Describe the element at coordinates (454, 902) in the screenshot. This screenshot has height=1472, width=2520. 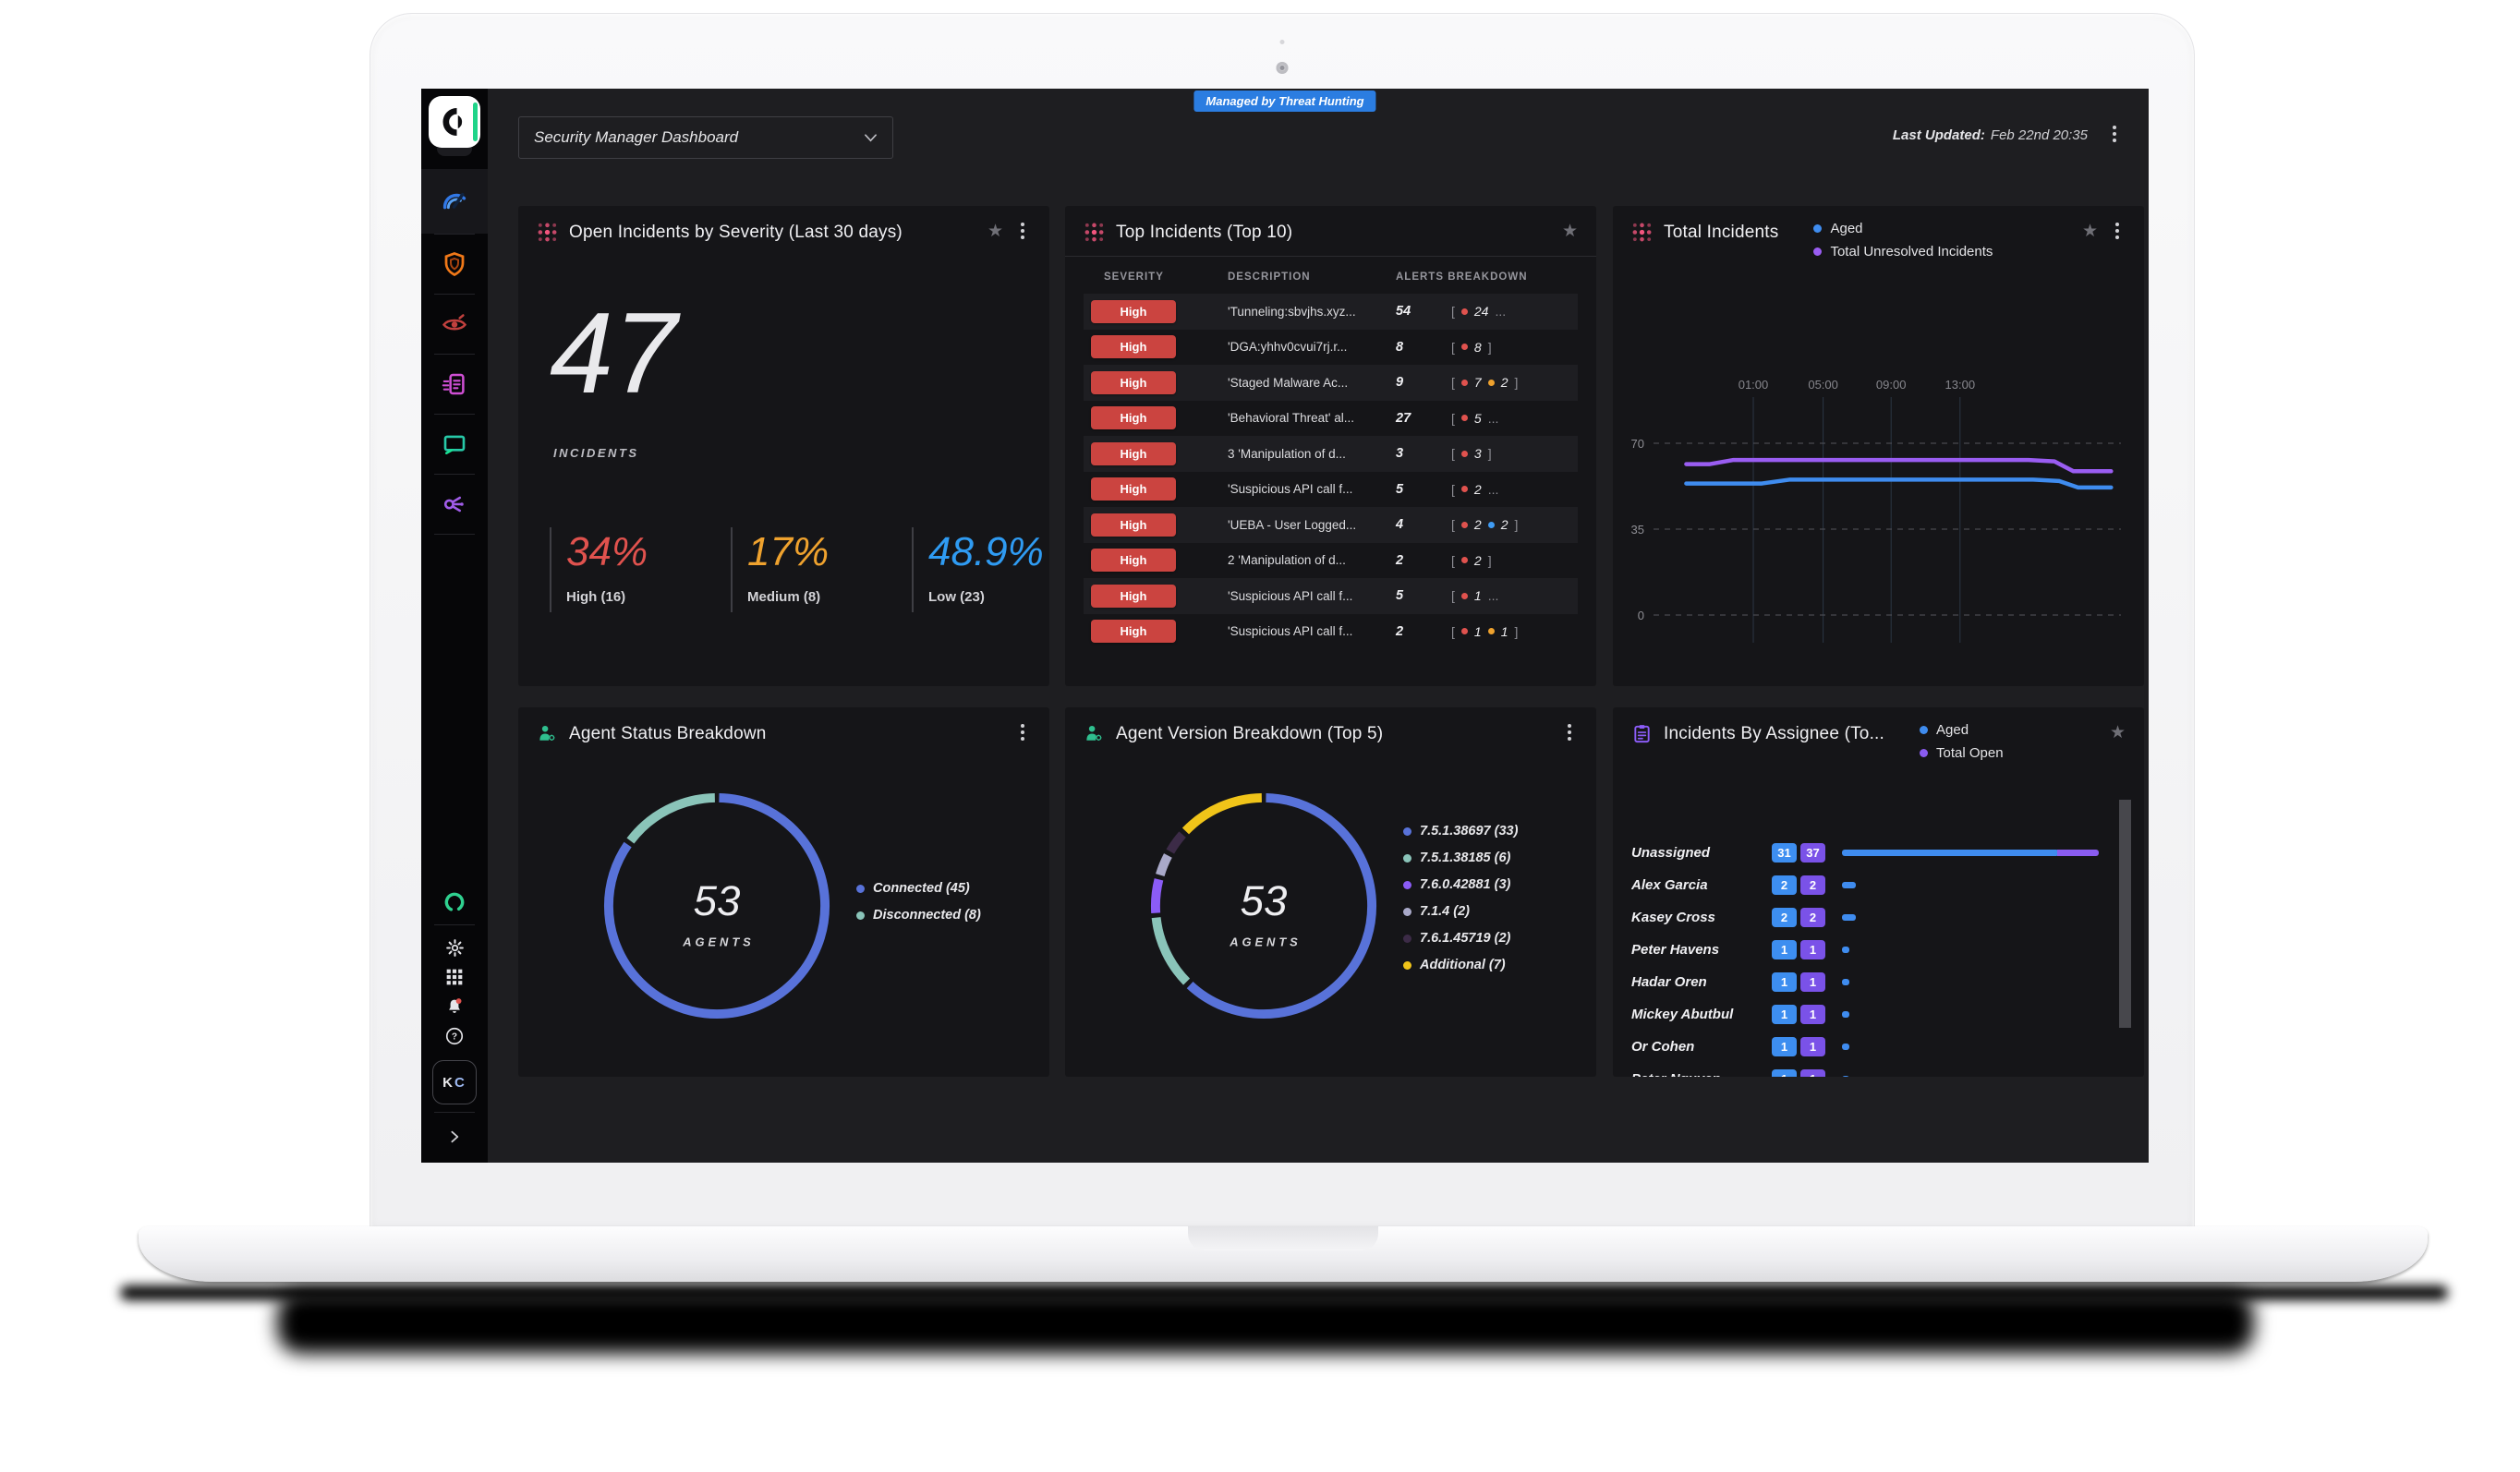
I see `sidebar-item-ranger` at that location.